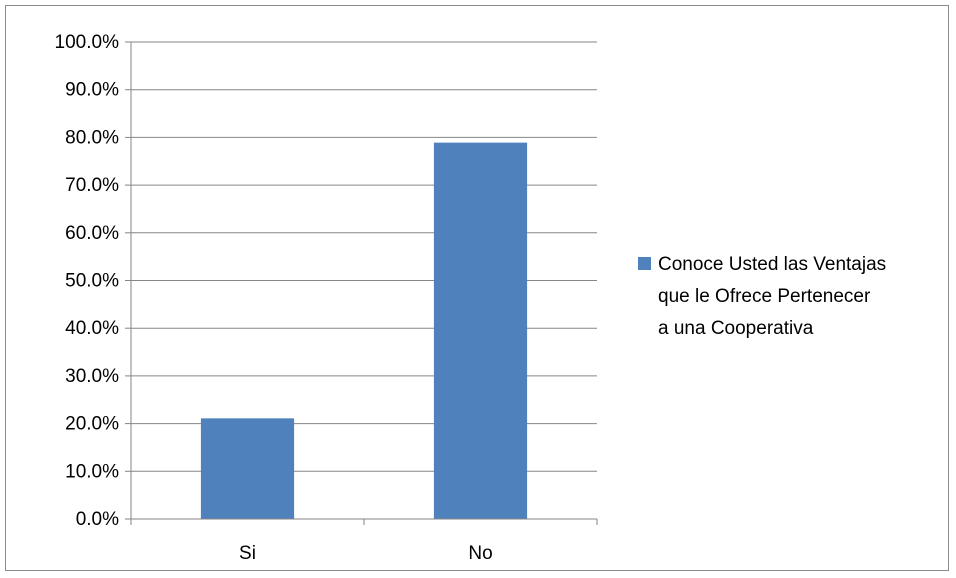 This screenshot has height=578, width=956. What do you see at coordinates (92, 90) in the screenshot?
I see `y-tick-label: 90.0%` at bounding box center [92, 90].